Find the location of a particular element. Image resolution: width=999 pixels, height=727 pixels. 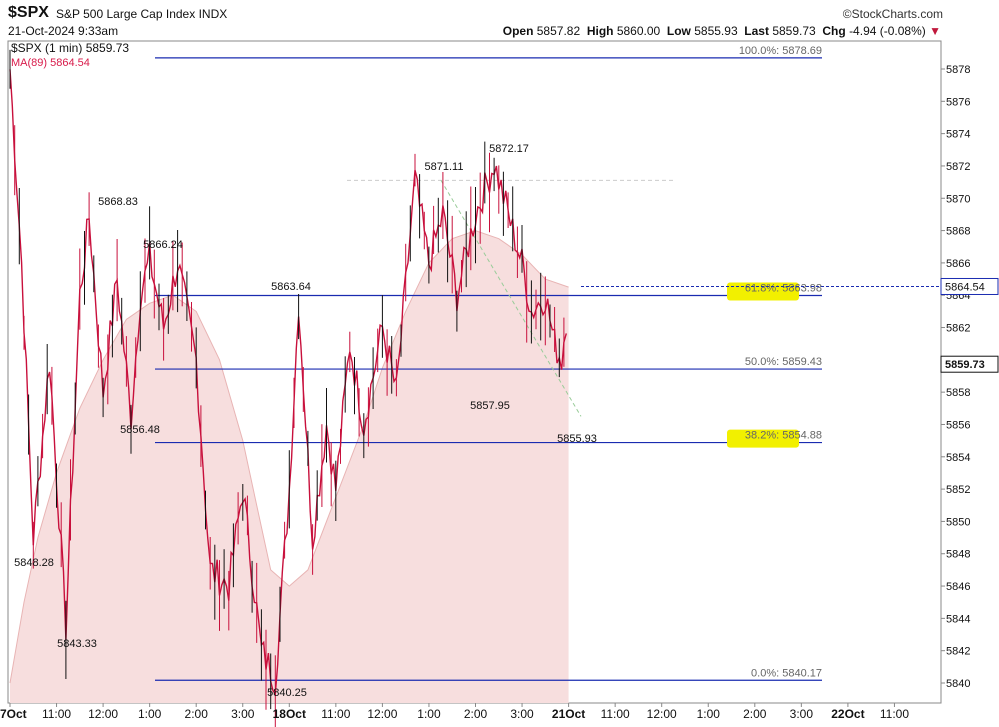

price-annotation: 5871.11 is located at coordinates (444, 167).